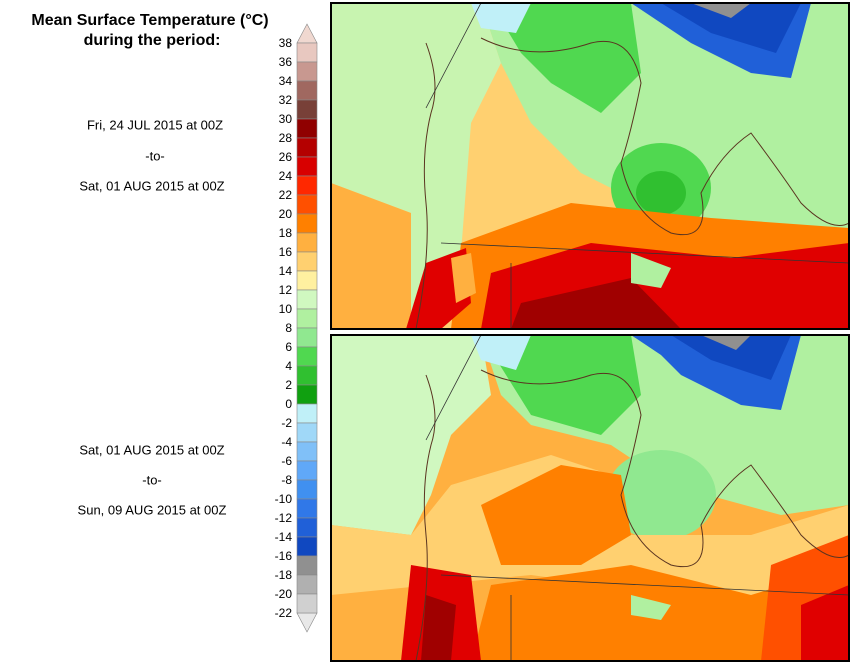 The width and height of the screenshot is (860, 662). I want to click on colorbar-tick-label: -18, so click(284, 575).